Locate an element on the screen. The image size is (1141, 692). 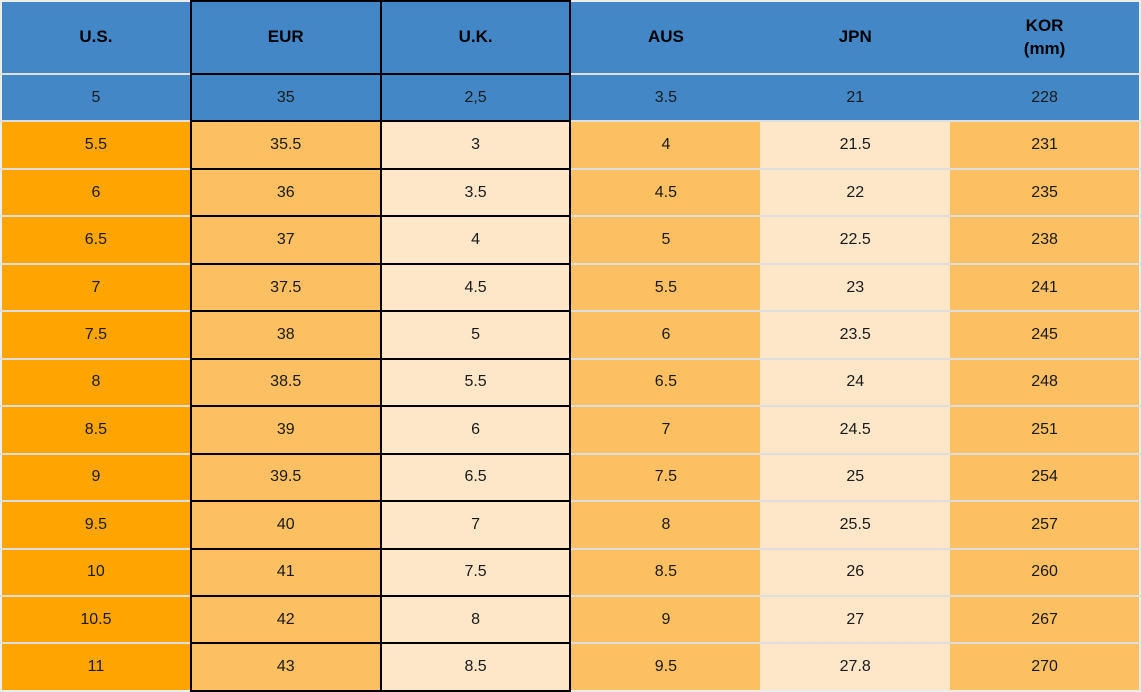
cell-us: 11 is located at coordinates (96, 666).